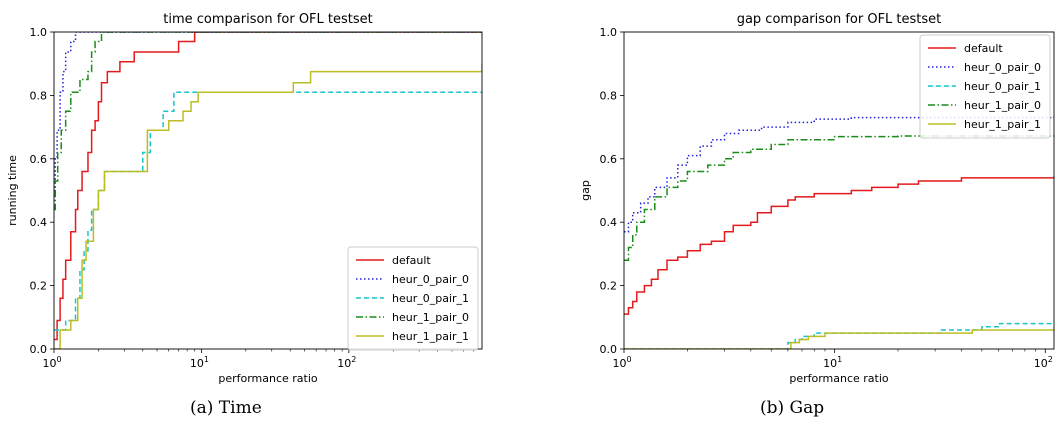  What do you see at coordinates (839, 19) in the screenshot?
I see `chart-title: gap comparison for OFL testset` at bounding box center [839, 19].